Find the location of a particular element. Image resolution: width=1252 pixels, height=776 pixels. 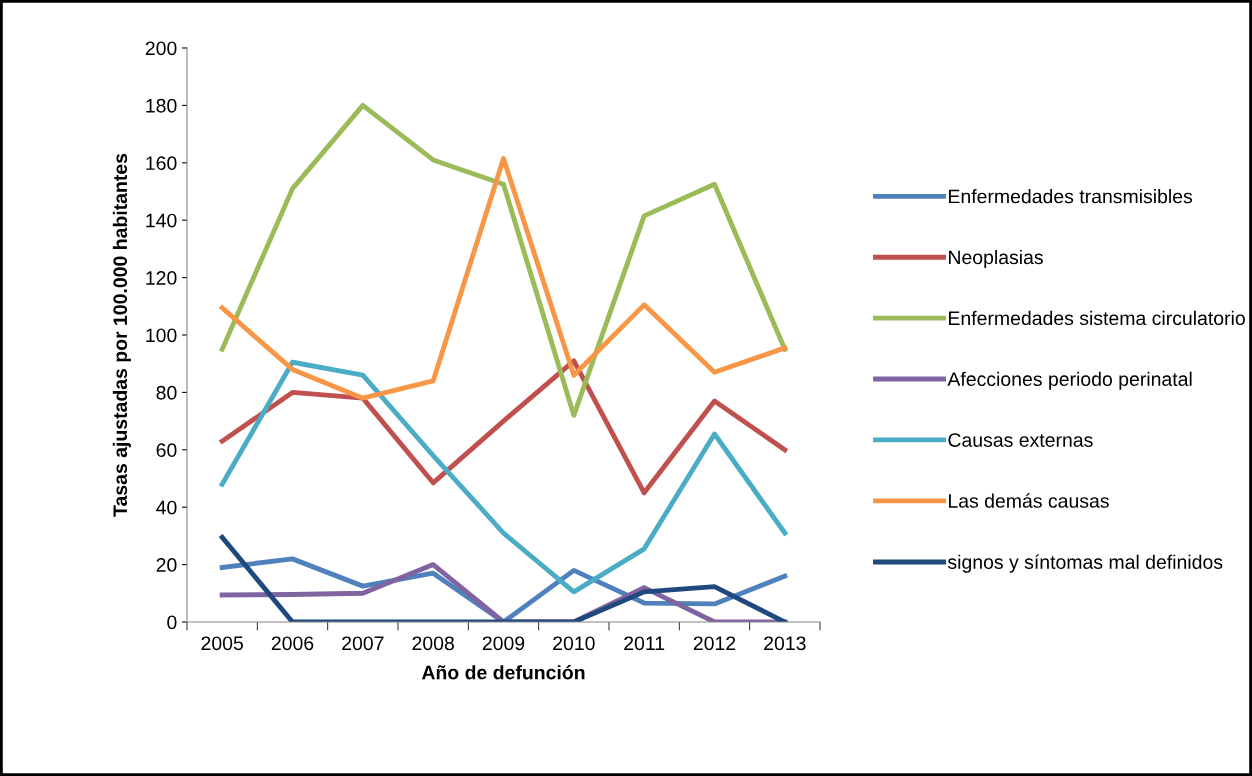

legend-label: Afecciones periodo perinatal is located at coordinates (1069, 380).